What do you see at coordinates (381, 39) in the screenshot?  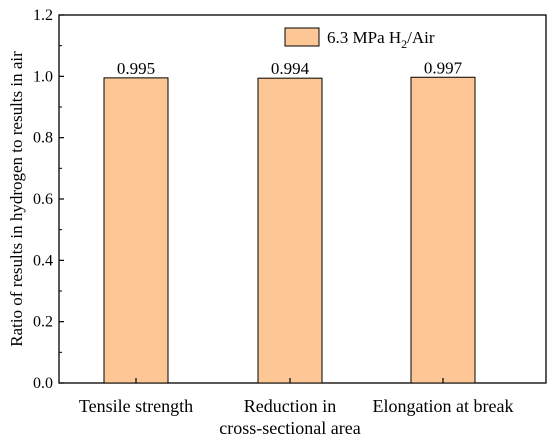 I see `legend-label: 6.3 MPa H2/Air` at bounding box center [381, 39].